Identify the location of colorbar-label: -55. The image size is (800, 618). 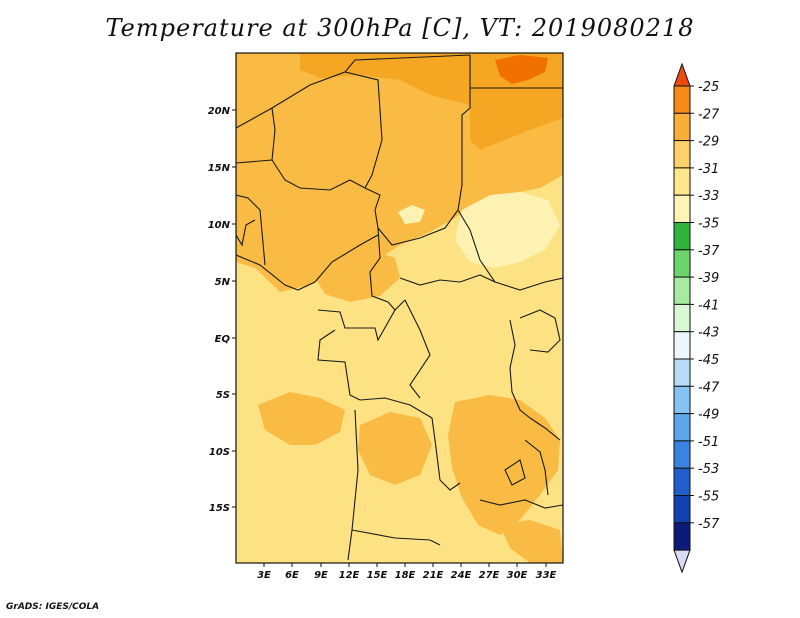
(708, 497).